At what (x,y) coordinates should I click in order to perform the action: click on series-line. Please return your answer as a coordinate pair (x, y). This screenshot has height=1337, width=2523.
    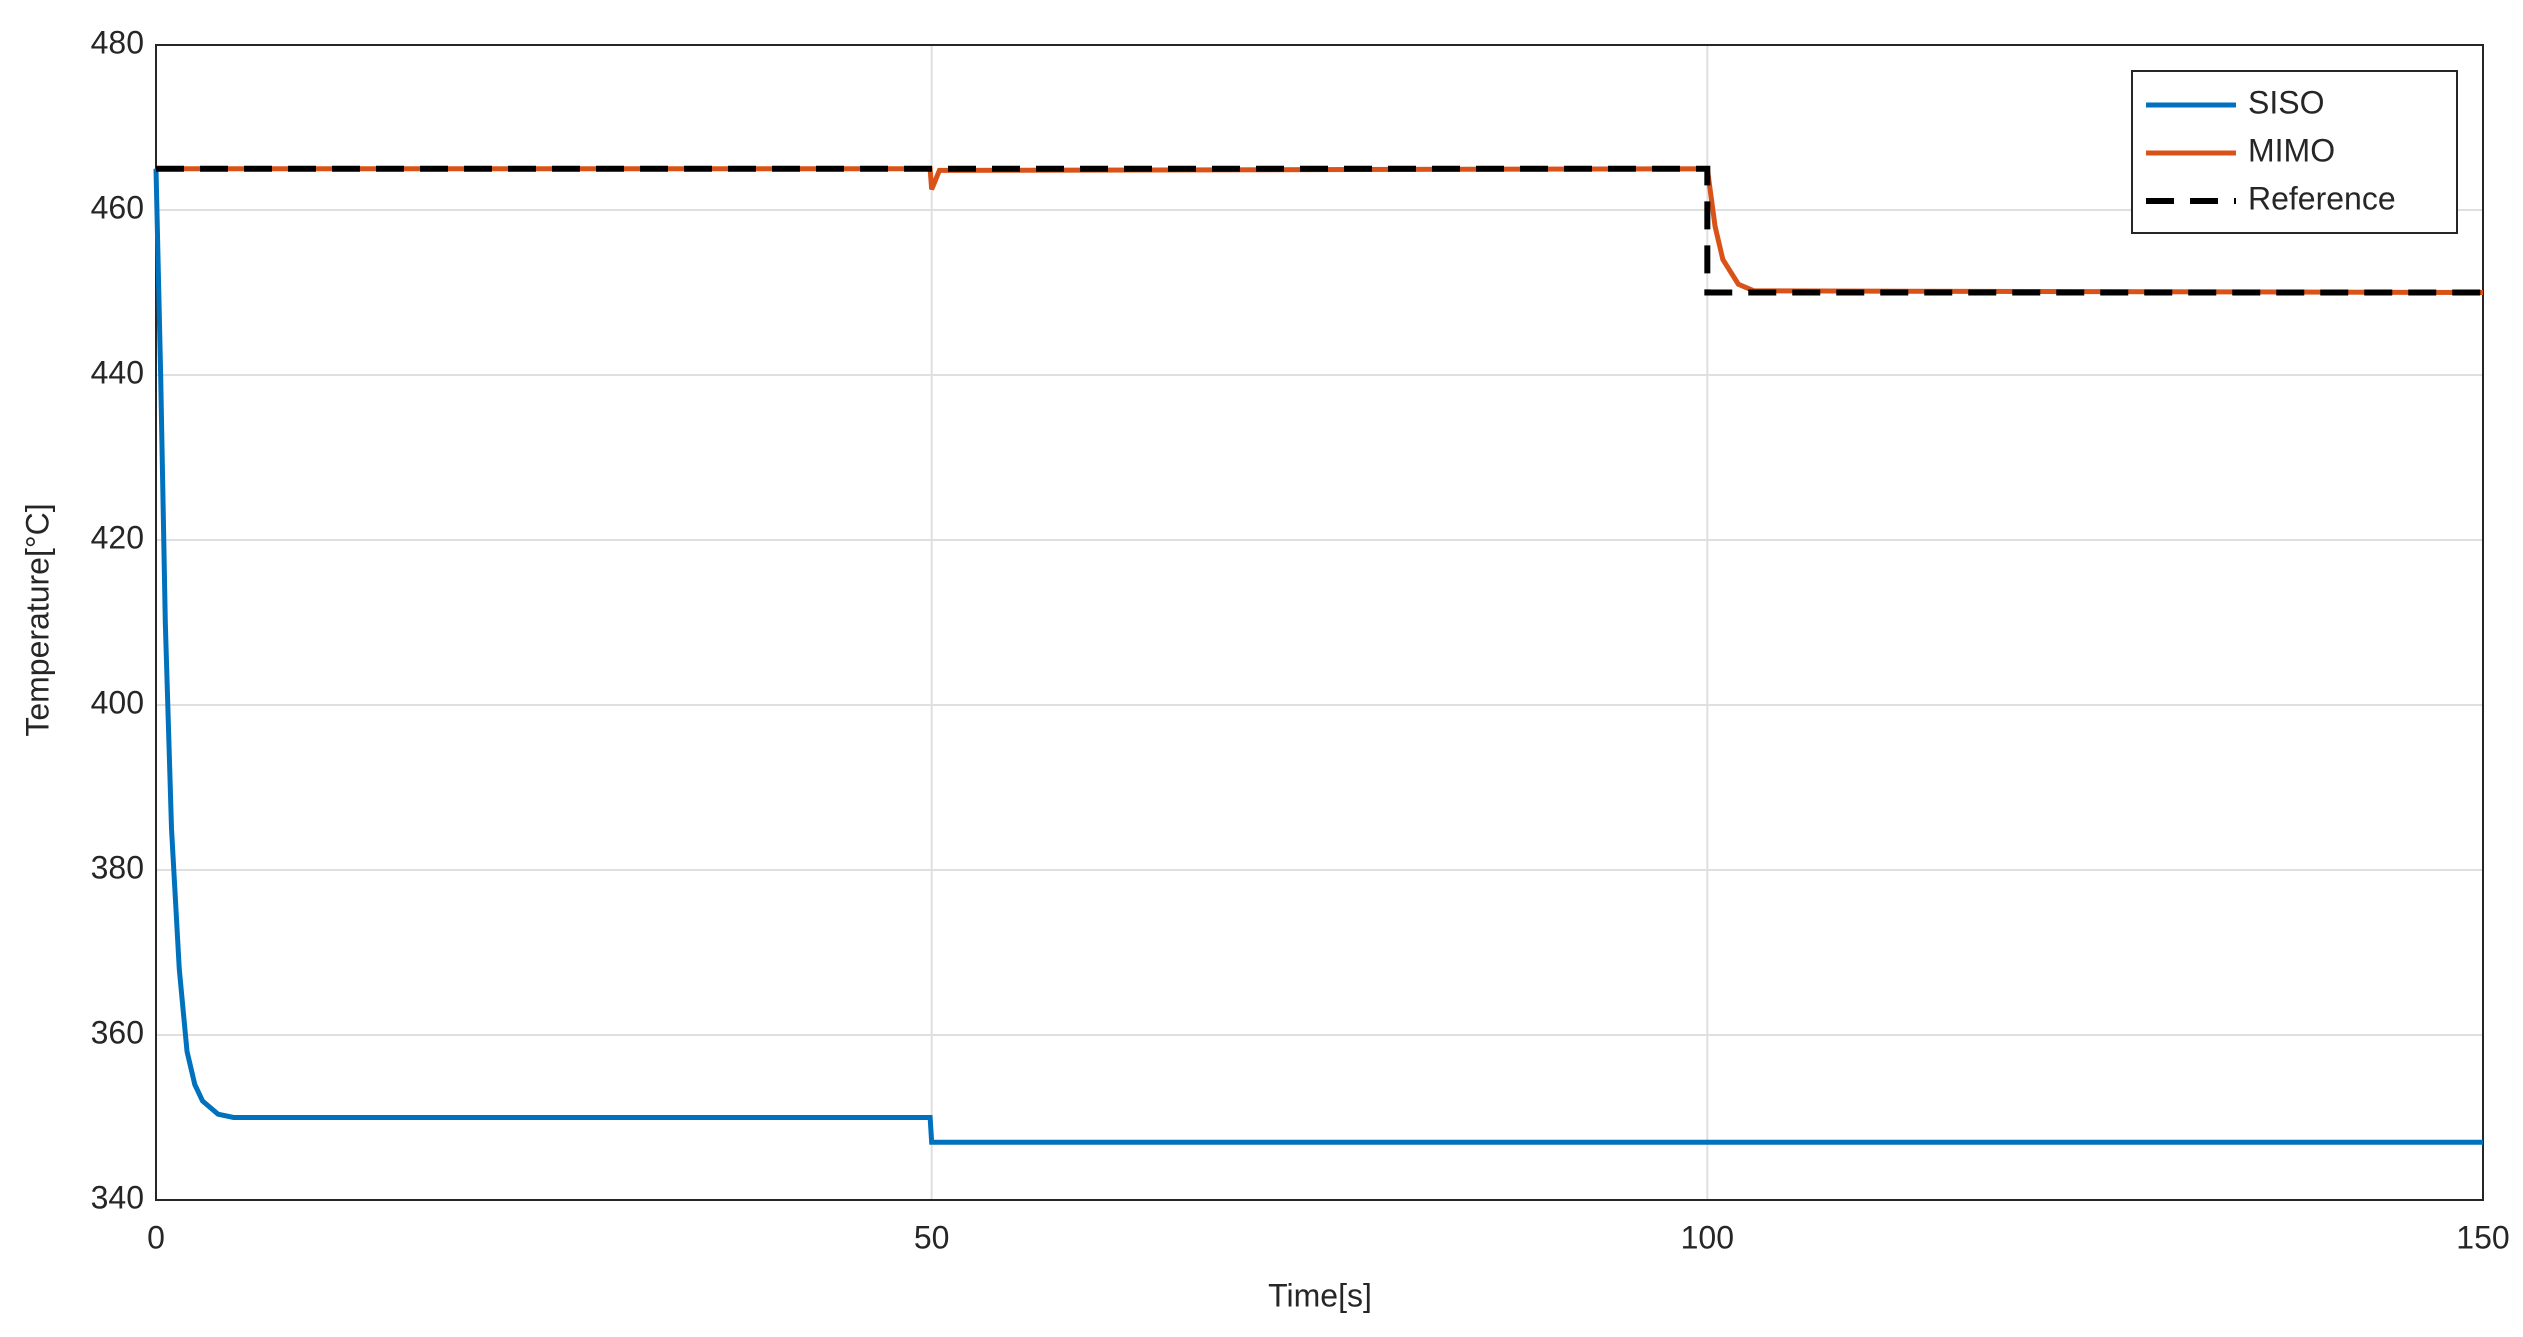
    Looking at the image, I should click on (1319, 230).